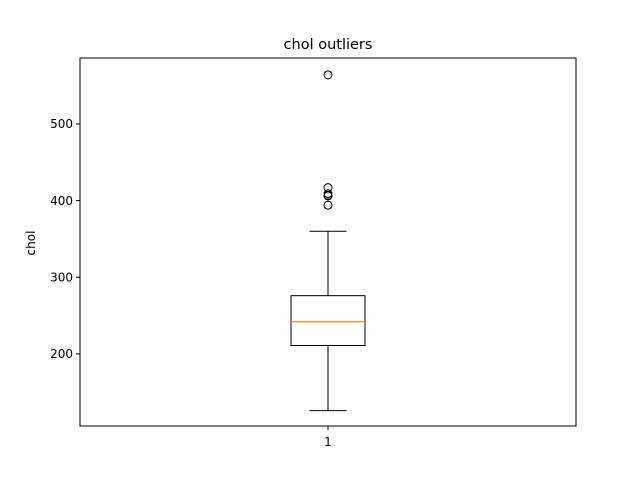 This screenshot has height=480, width=640. I want to click on y-axis-ticks: 200 300 400 500, so click(65, 239).